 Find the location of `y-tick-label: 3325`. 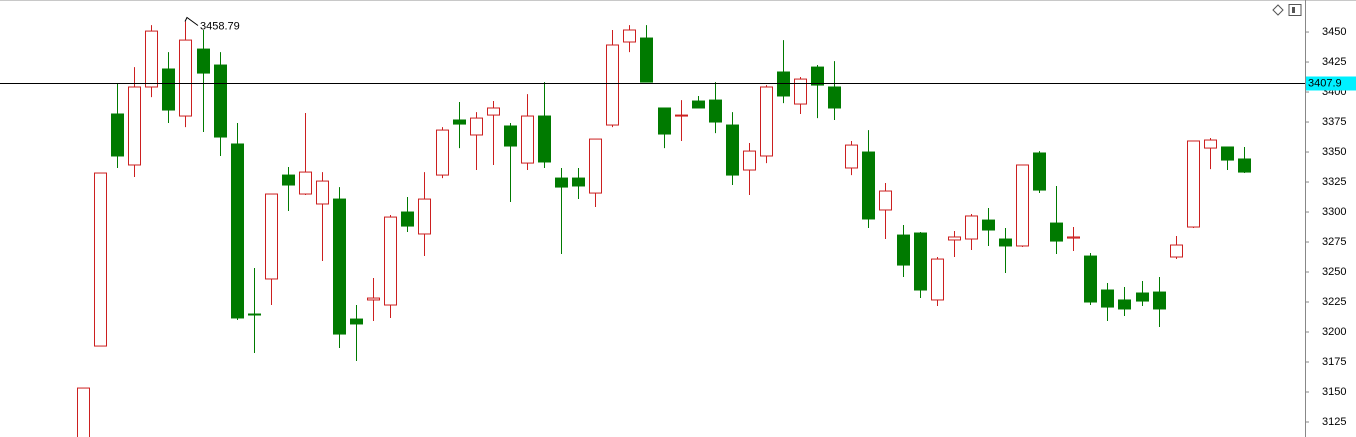

y-tick-label: 3325 is located at coordinates (1334, 182).